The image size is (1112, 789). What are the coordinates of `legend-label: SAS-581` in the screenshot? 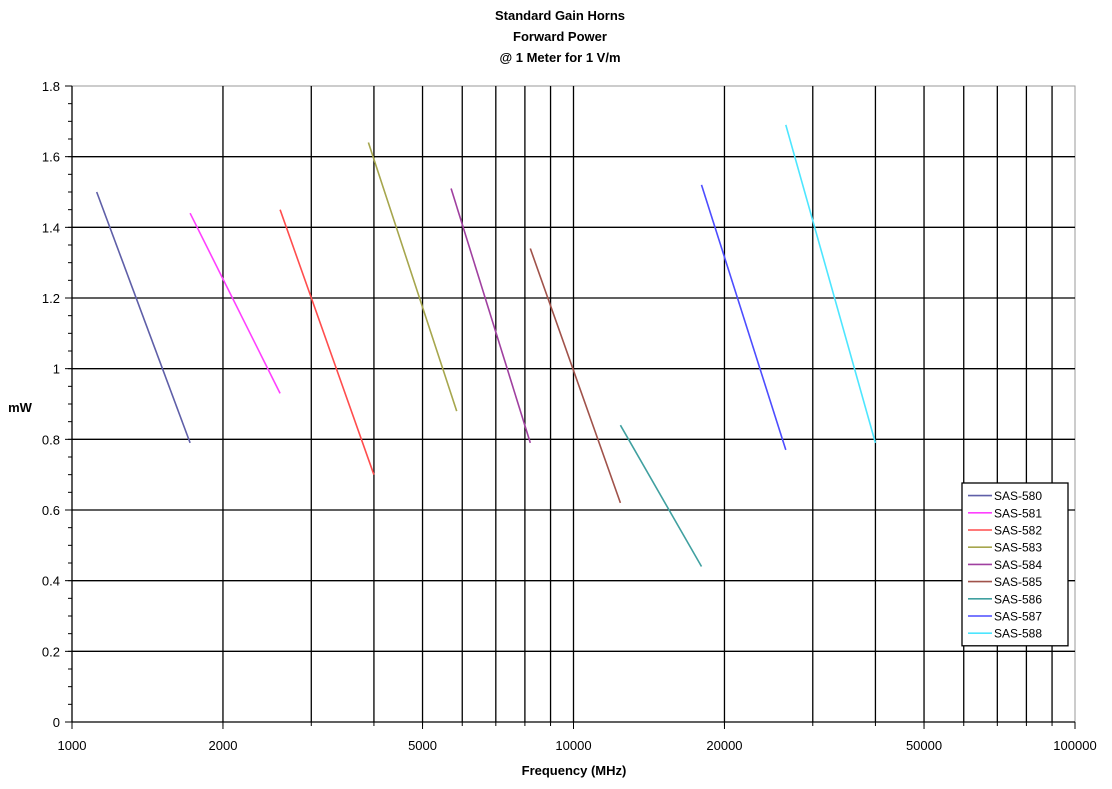 It's located at (1018, 513).